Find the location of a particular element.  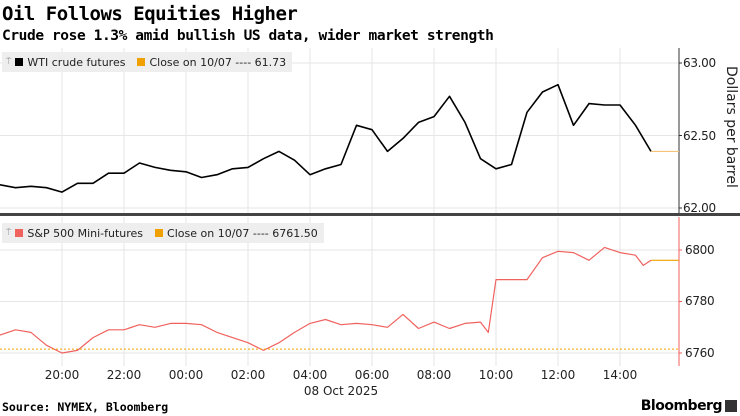

x-tick-label: 04:00 is located at coordinates (310, 375).